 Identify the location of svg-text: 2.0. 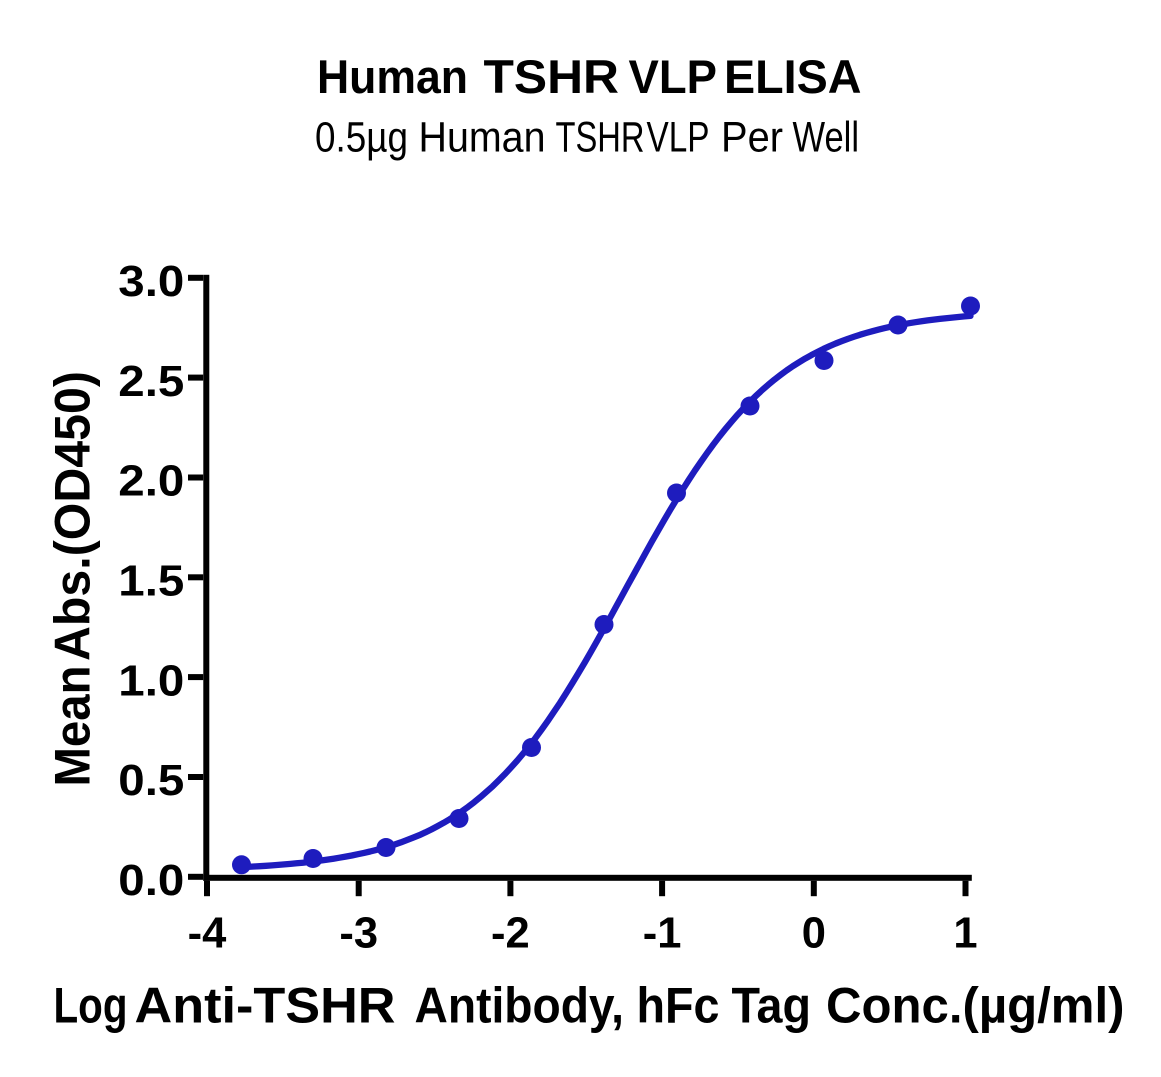
(151, 482).